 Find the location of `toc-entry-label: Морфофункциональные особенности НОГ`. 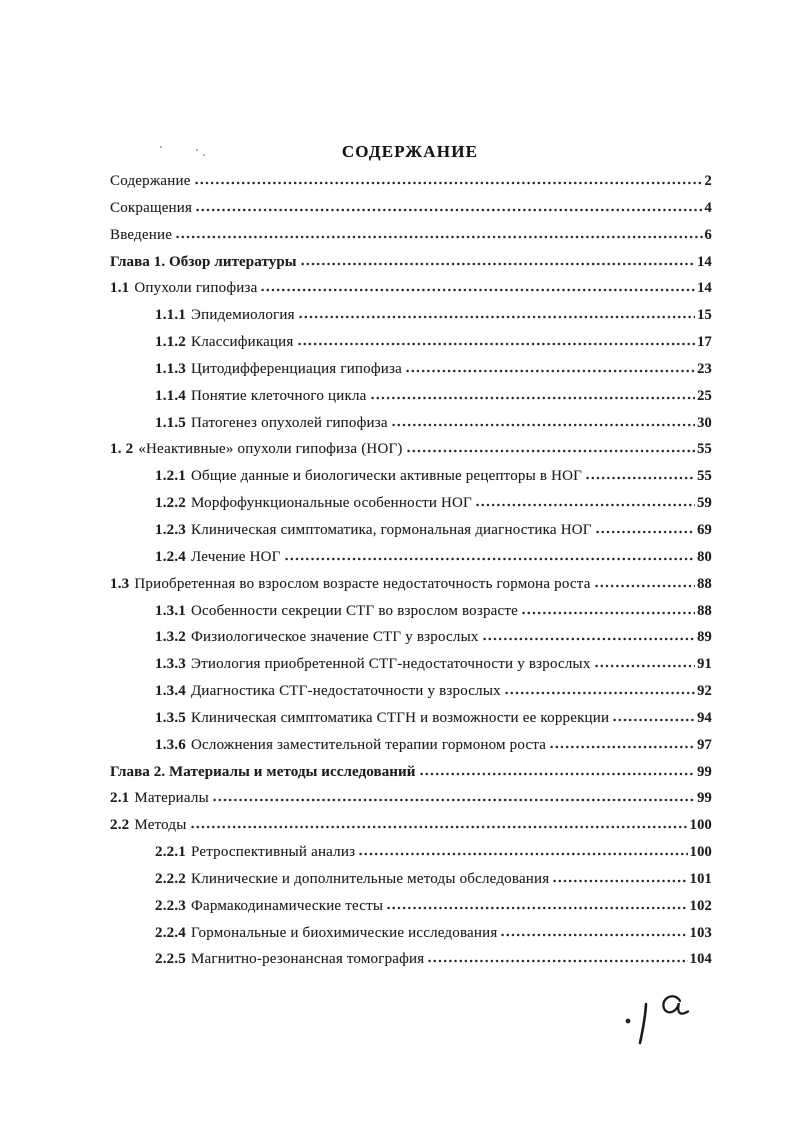

toc-entry-label: Морфофункциональные особенности НОГ is located at coordinates (331, 503).